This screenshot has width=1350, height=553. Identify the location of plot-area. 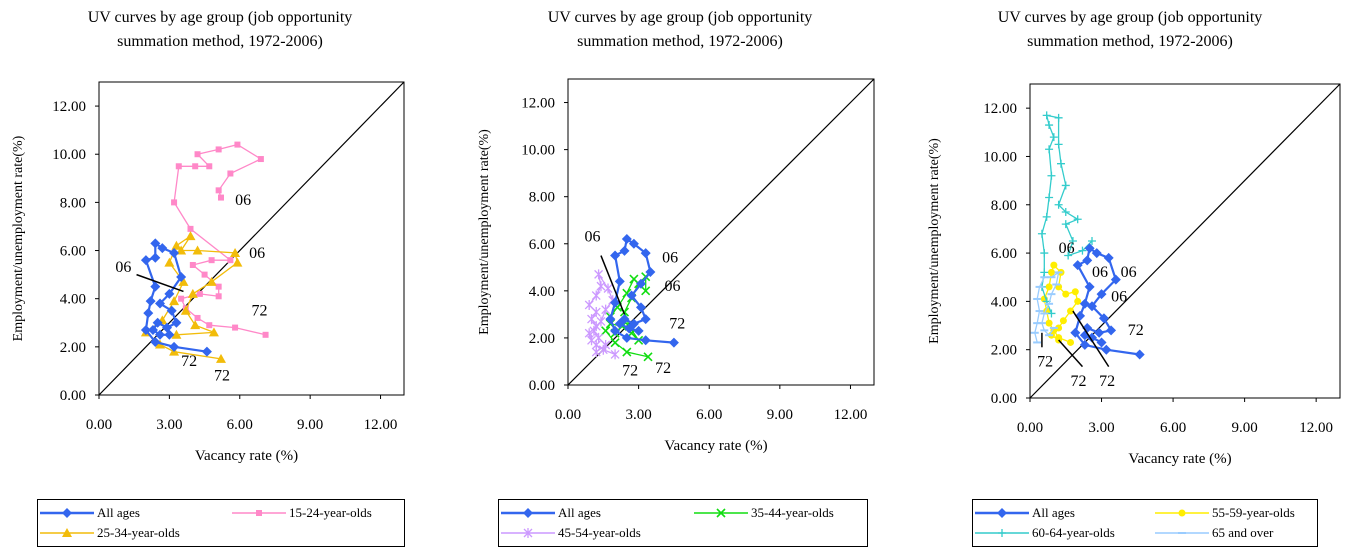
(721, 232).